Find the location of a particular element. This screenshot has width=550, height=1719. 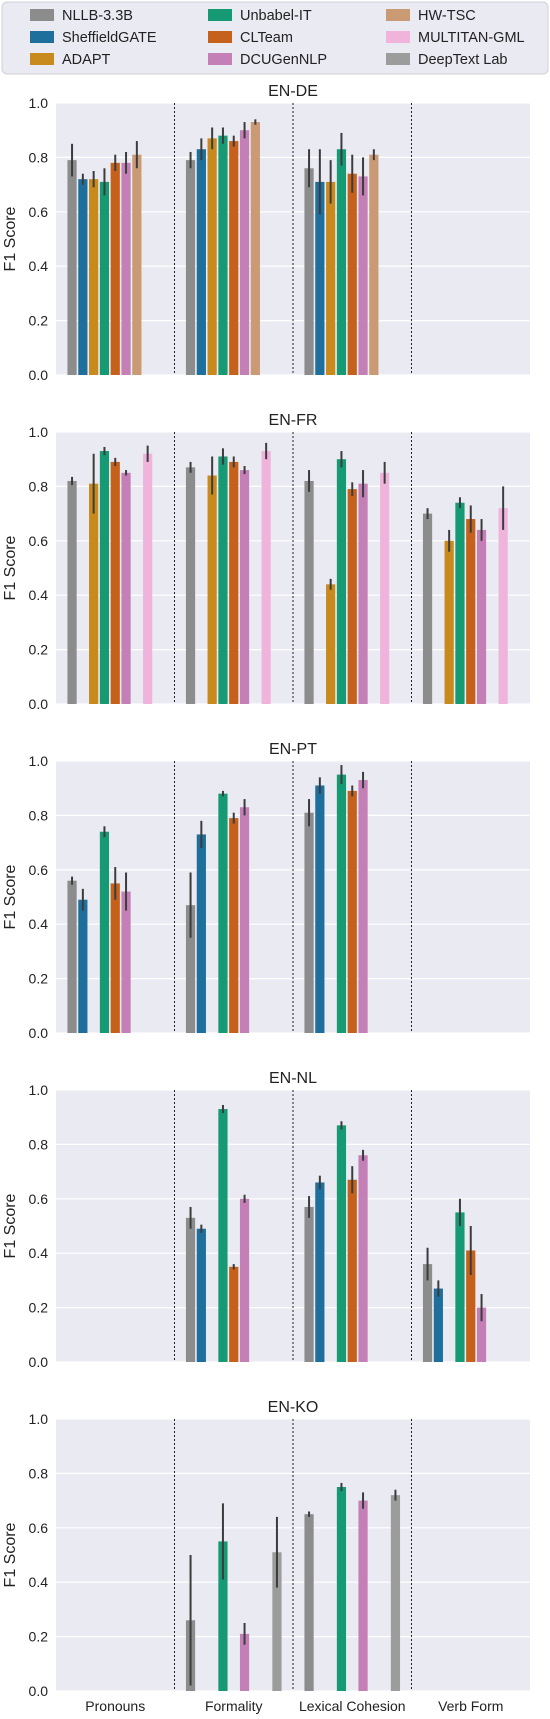

panel-title: EN-NL is located at coordinates (293, 1078).